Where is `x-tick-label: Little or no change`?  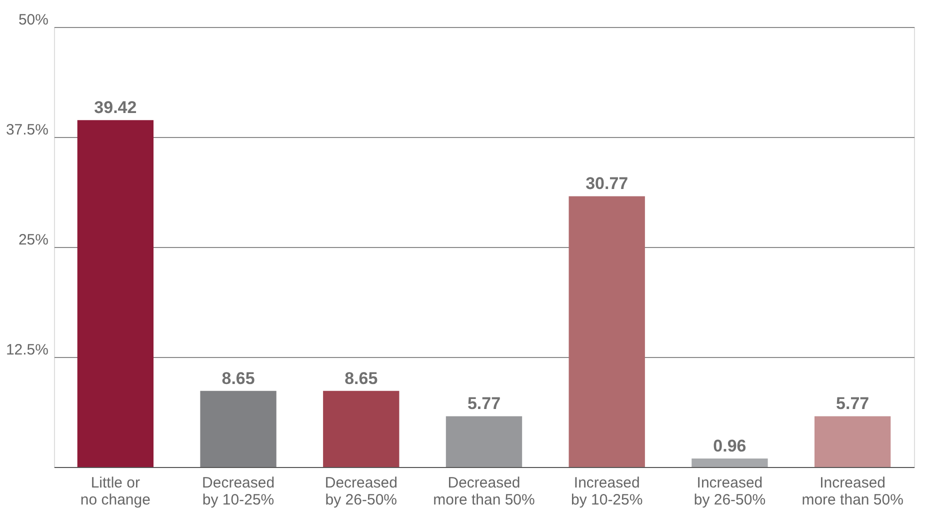
x-tick-label: Little or no change is located at coordinates (115, 491).